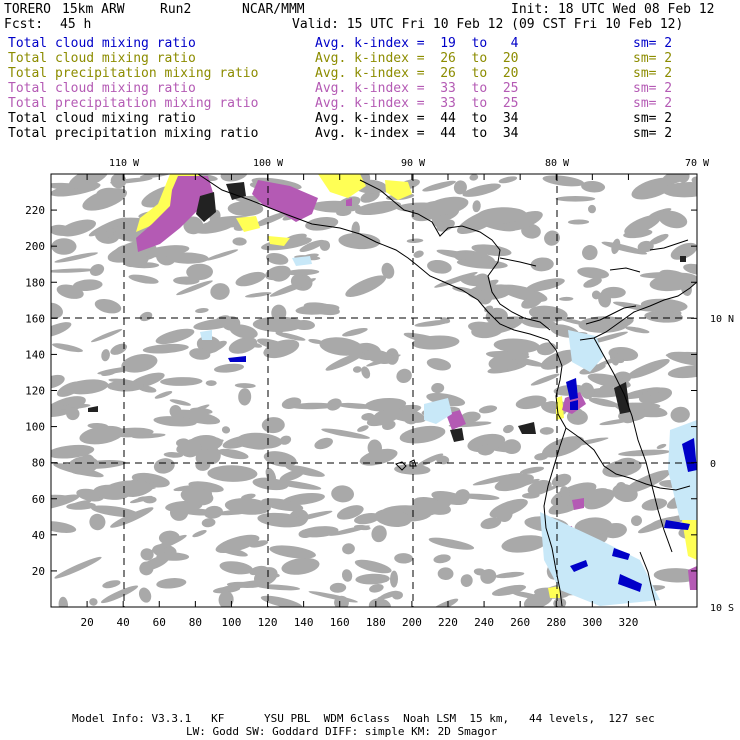 The height and width of the screenshot is (740, 740). I want to click on lat-label: 10 S, so click(722, 608).